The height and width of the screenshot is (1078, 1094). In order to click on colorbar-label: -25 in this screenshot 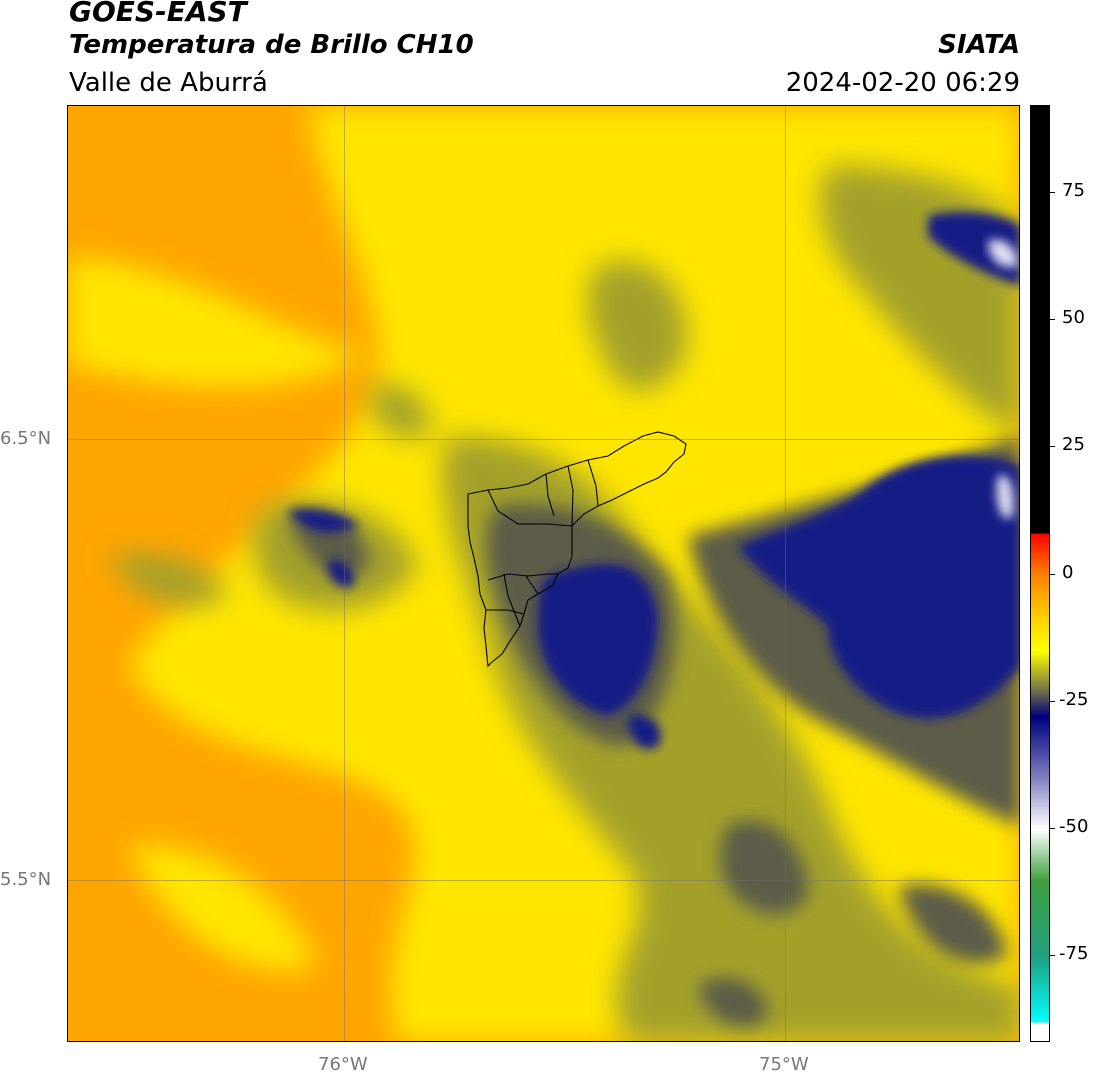, I will do `click(1074, 699)`.